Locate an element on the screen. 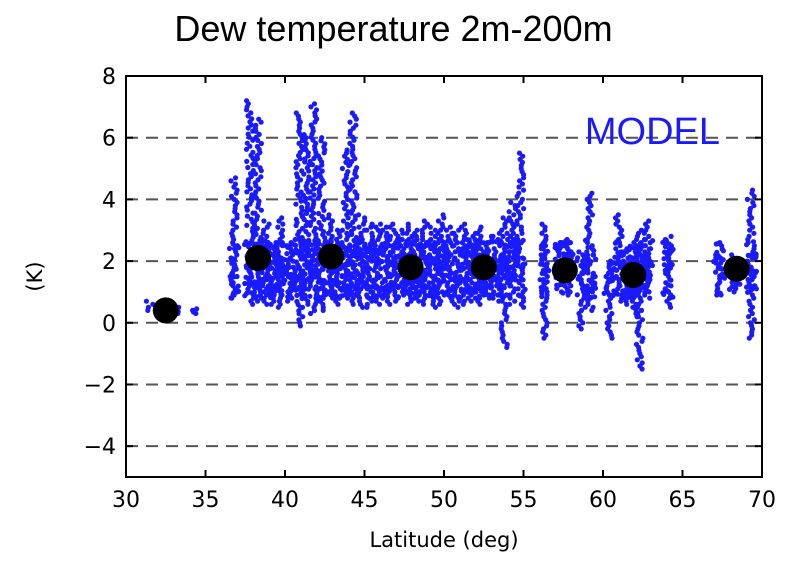  x-tick-label: 65 is located at coordinates (683, 500).